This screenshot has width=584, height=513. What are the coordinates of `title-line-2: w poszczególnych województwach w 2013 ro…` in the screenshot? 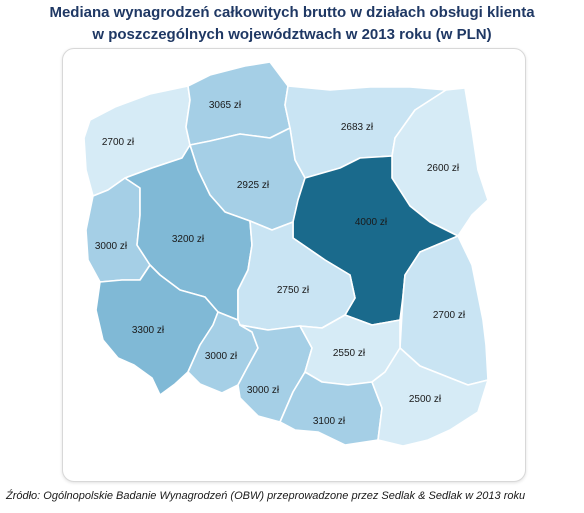 It's located at (292, 34).